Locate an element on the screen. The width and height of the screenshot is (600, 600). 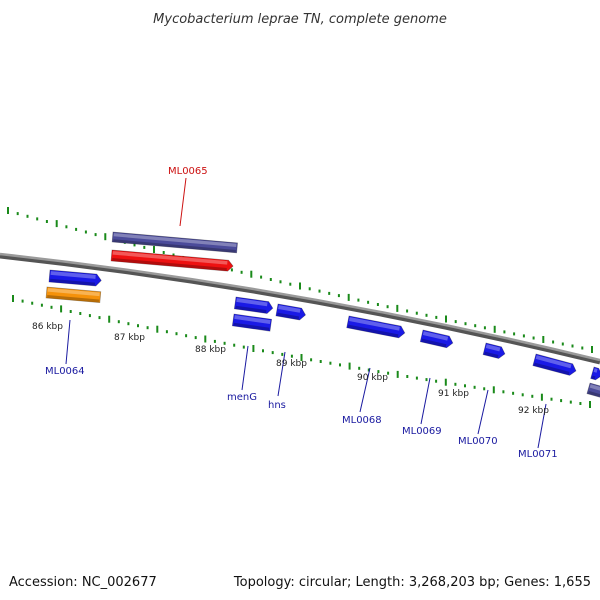
leader-line-ML0064 is located at coordinates (68, 342).